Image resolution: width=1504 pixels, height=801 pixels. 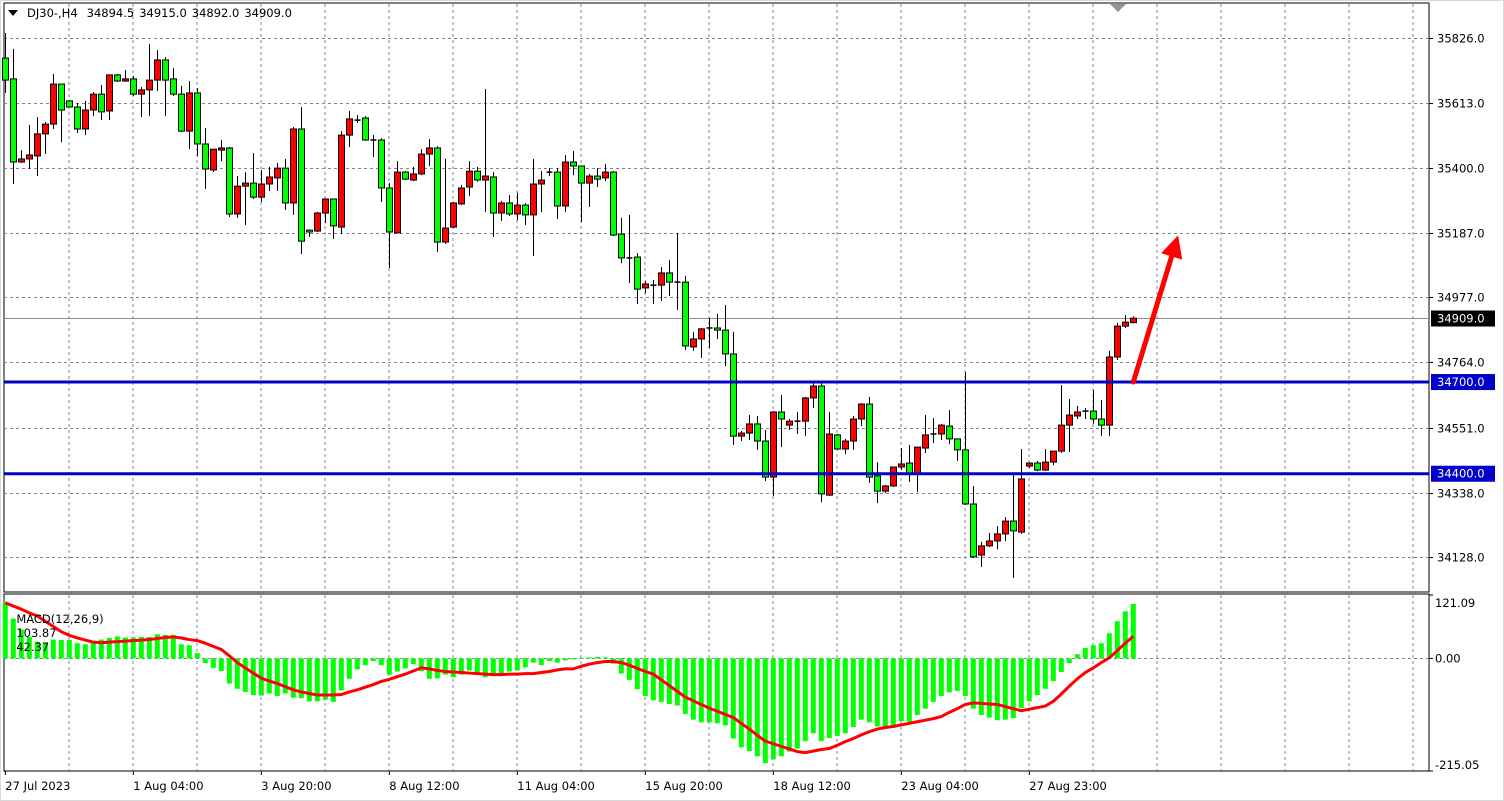 I want to click on price-axis-label: 34764.0, so click(x=1461, y=363).